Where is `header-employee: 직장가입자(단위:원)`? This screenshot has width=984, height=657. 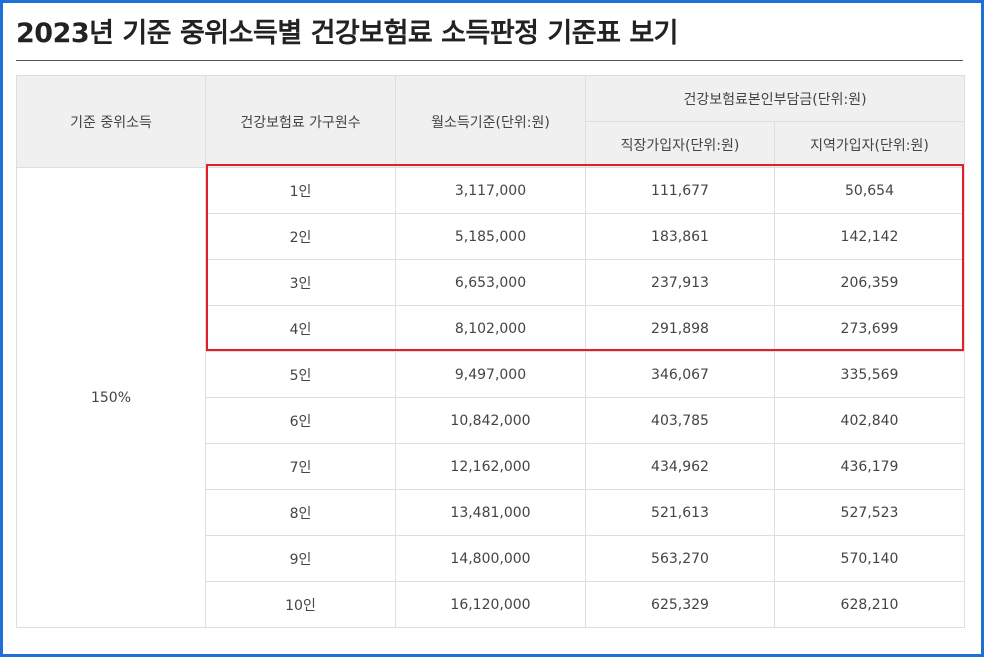 header-employee: 직장가입자(단위:원) is located at coordinates (680, 144).